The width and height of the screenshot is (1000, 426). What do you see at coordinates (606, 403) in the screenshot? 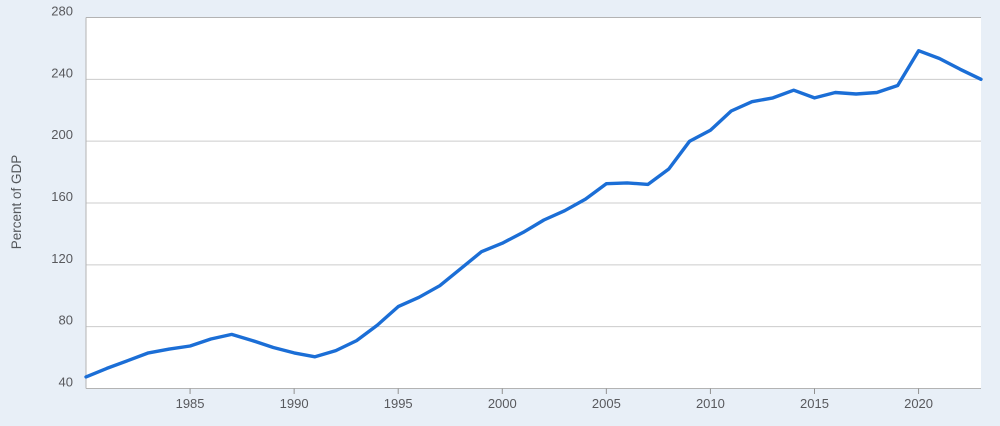
I see `x-tick-label: 2005` at bounding box center [606, 403].